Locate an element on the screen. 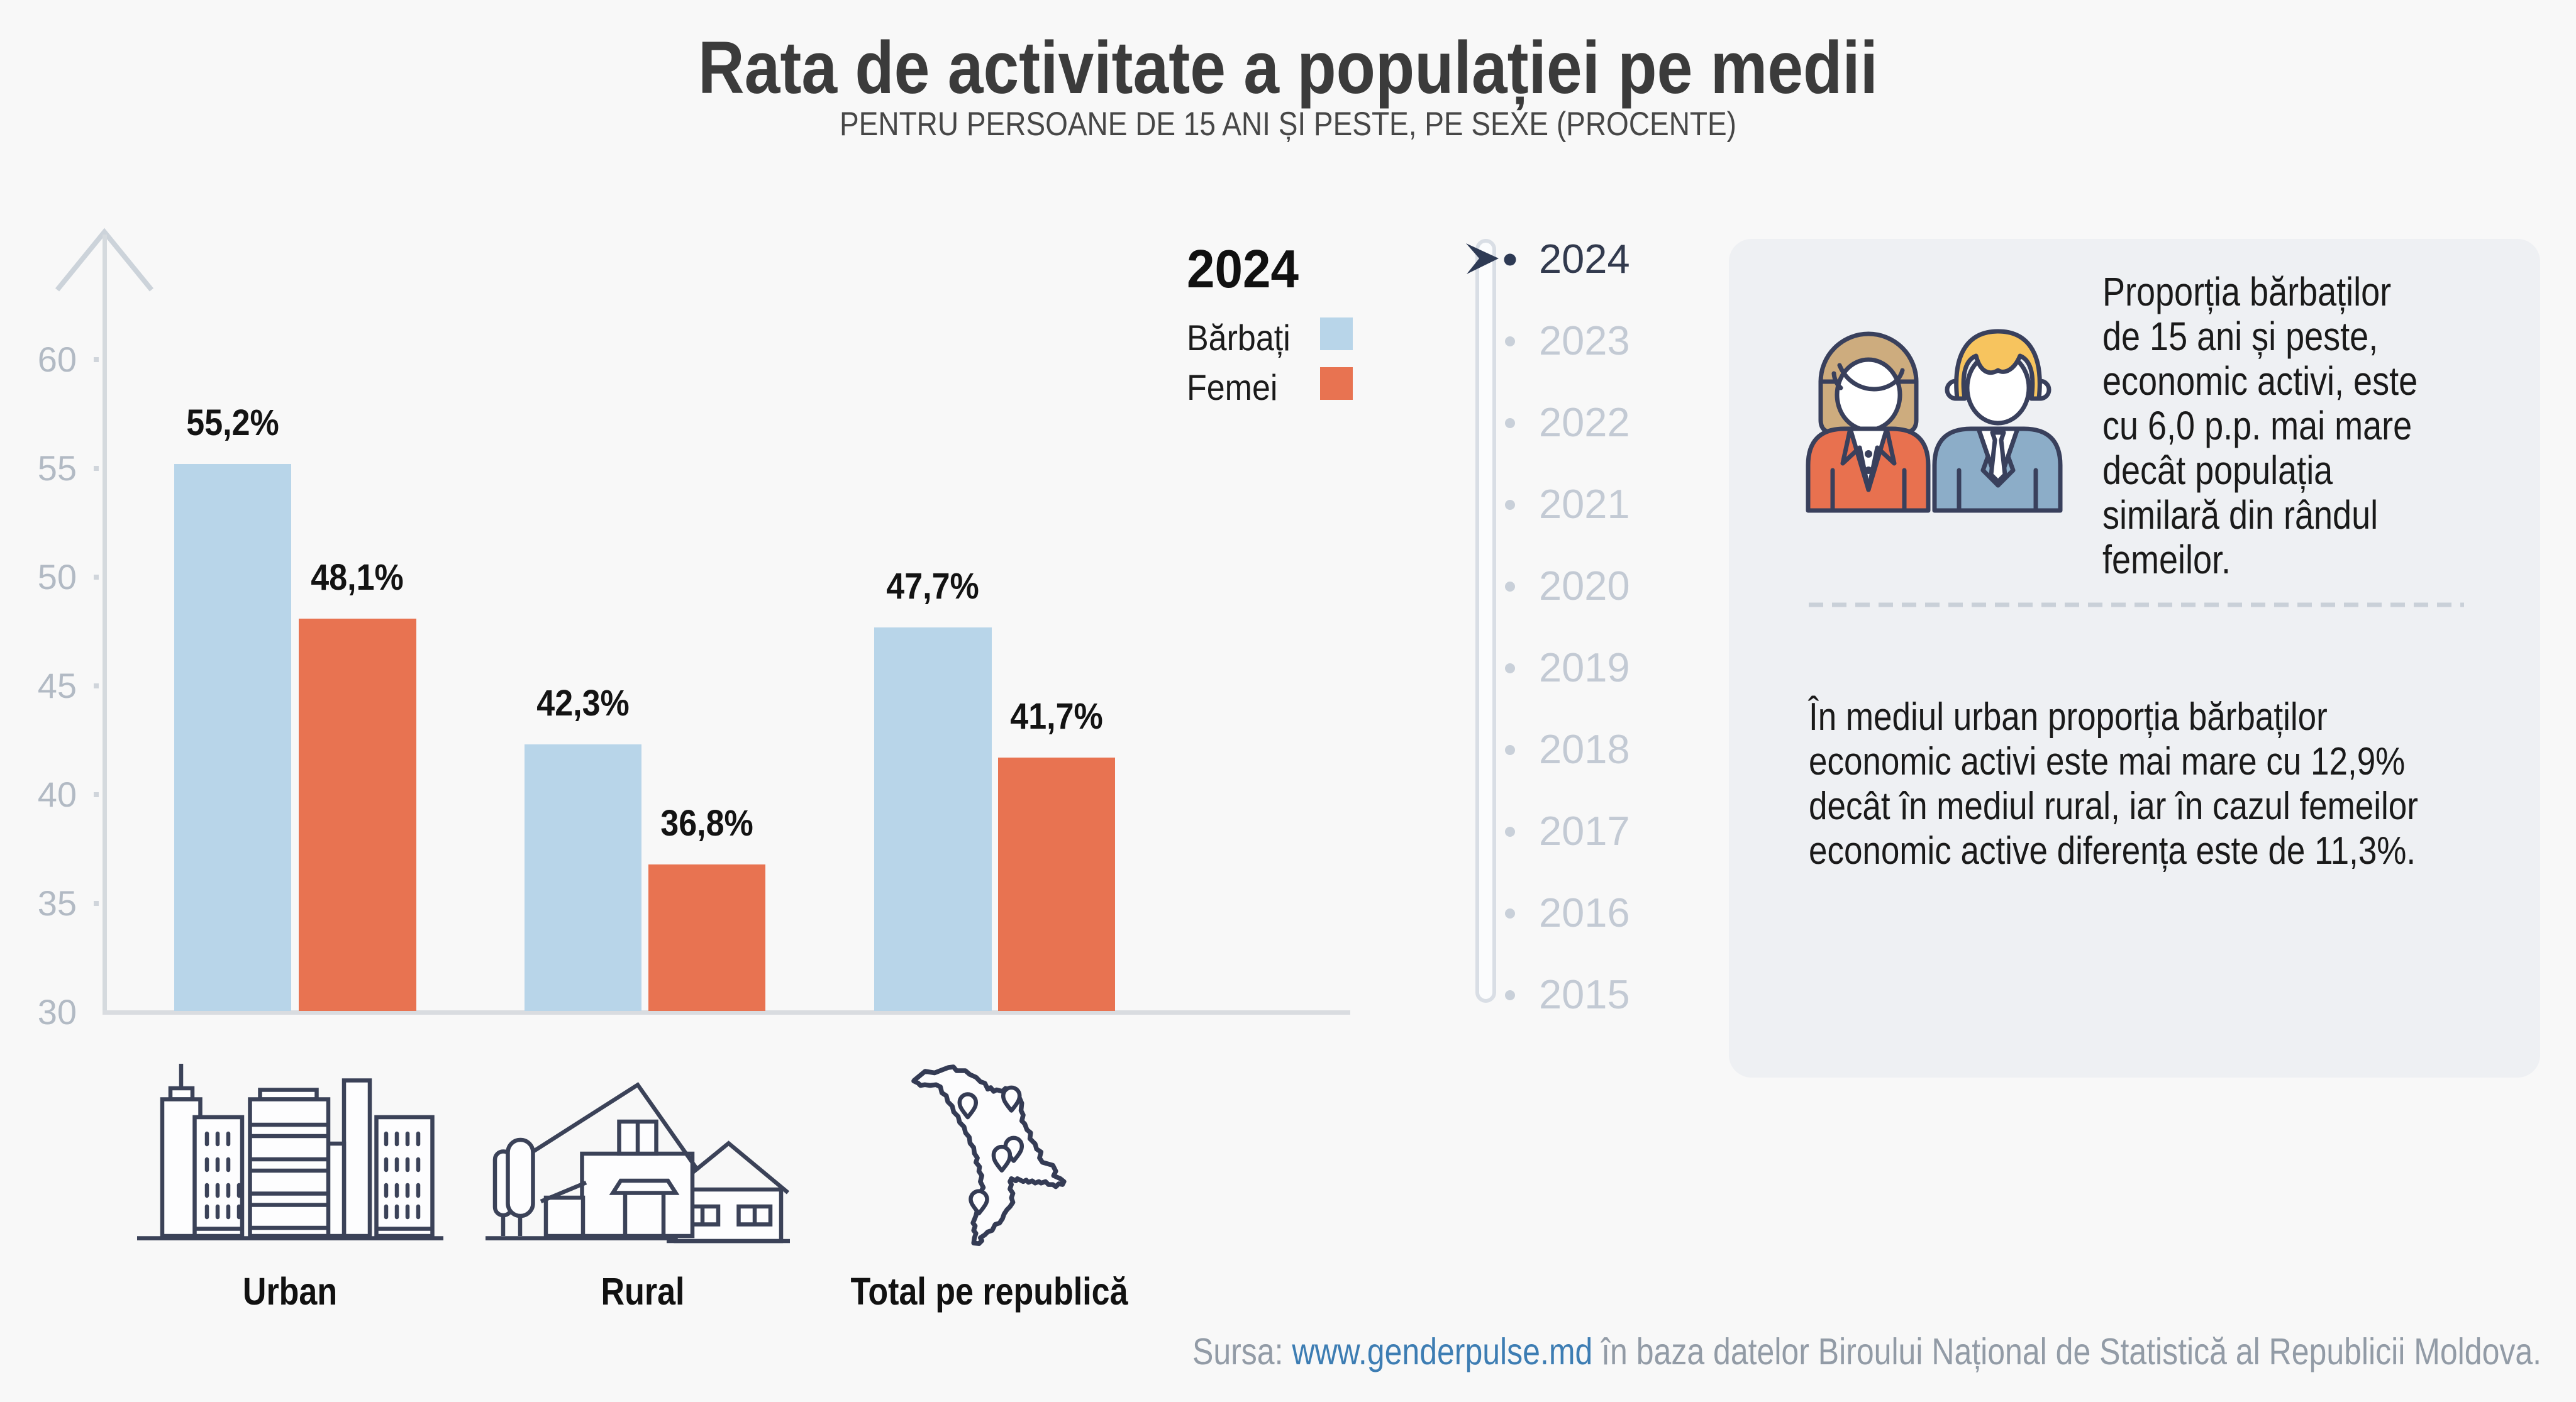  svg-text: Bărbați is located at coordinates (1239, 338).